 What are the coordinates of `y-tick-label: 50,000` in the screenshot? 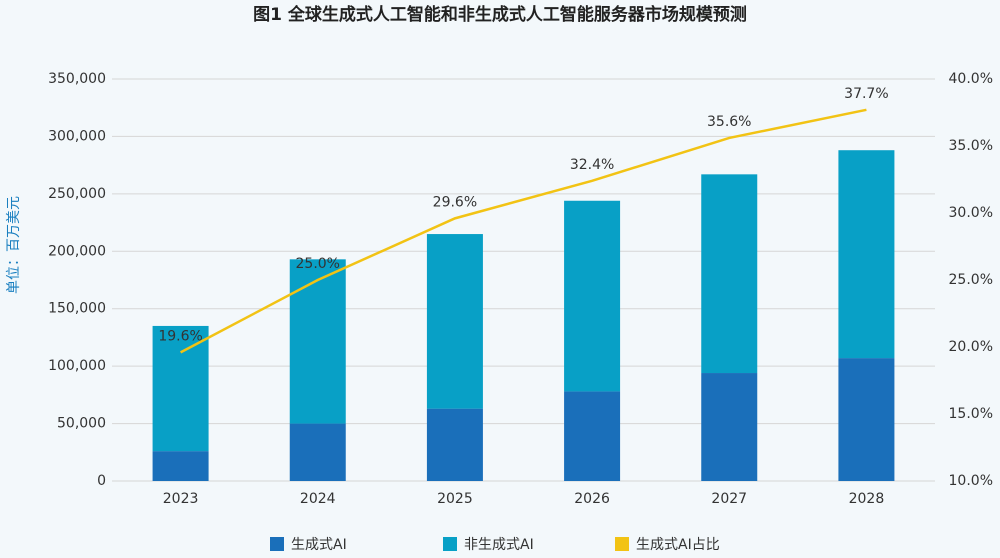 It's located at (81, 424).